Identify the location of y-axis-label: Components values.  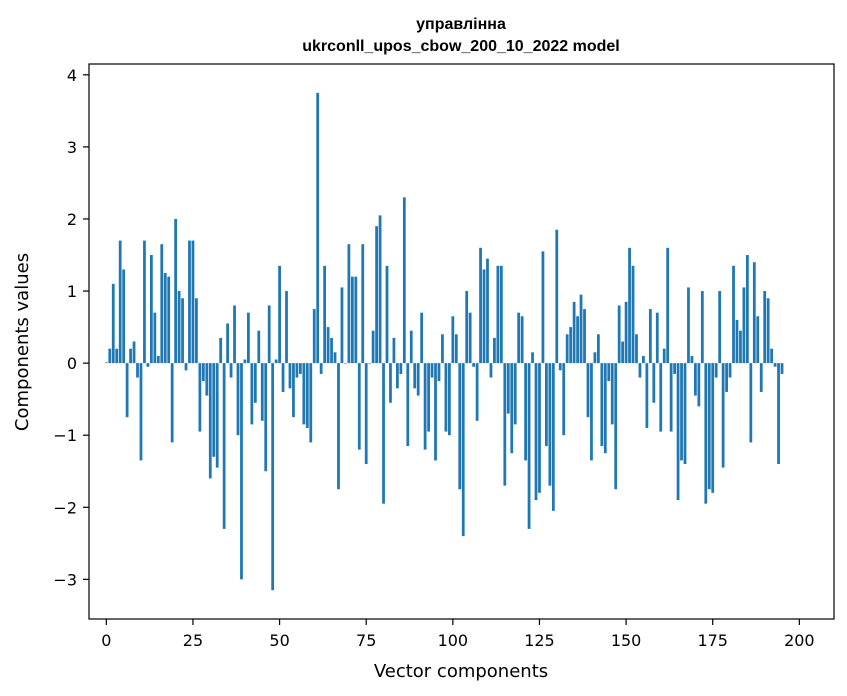
(22, 342).